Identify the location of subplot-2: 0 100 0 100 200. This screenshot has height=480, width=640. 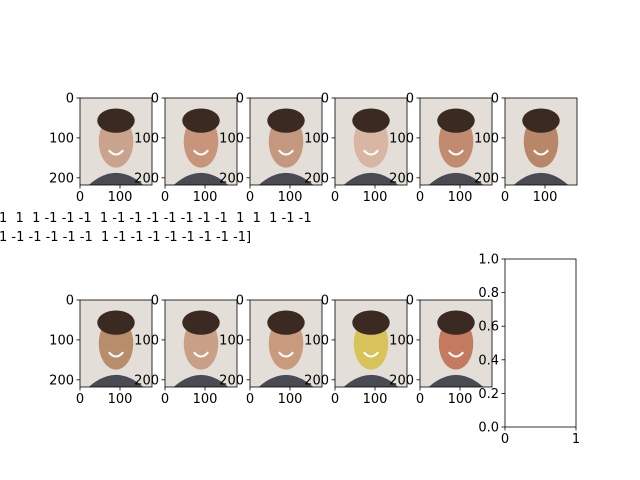
(186, 148).